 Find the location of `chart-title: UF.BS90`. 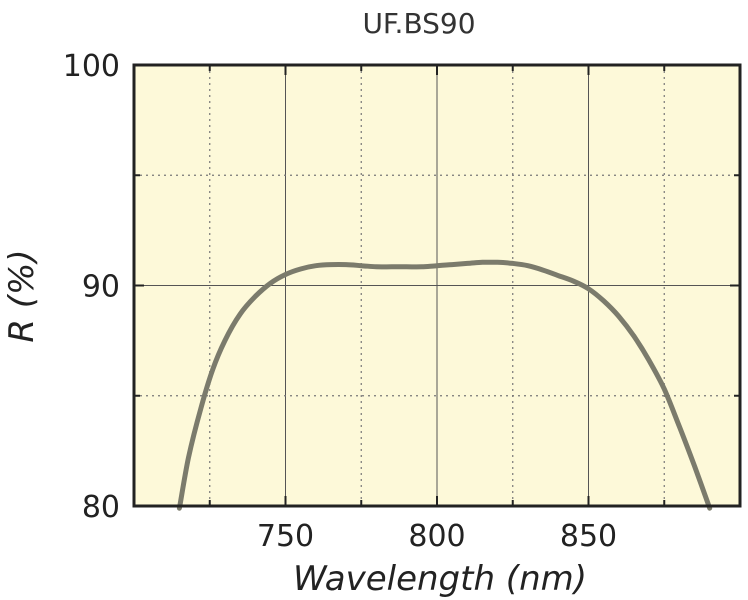

chart-title: UF.BS90 is located at coordinates (418, 23).